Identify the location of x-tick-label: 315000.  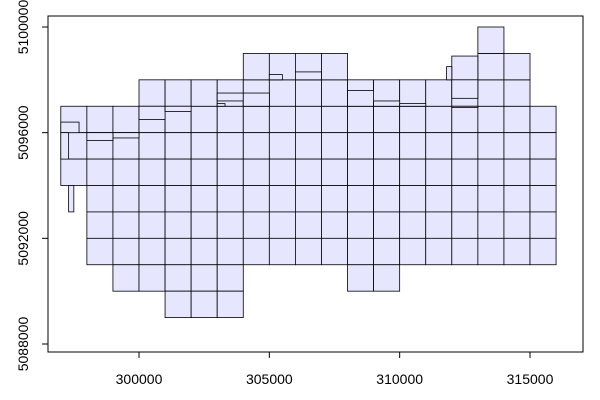
(530, 379).